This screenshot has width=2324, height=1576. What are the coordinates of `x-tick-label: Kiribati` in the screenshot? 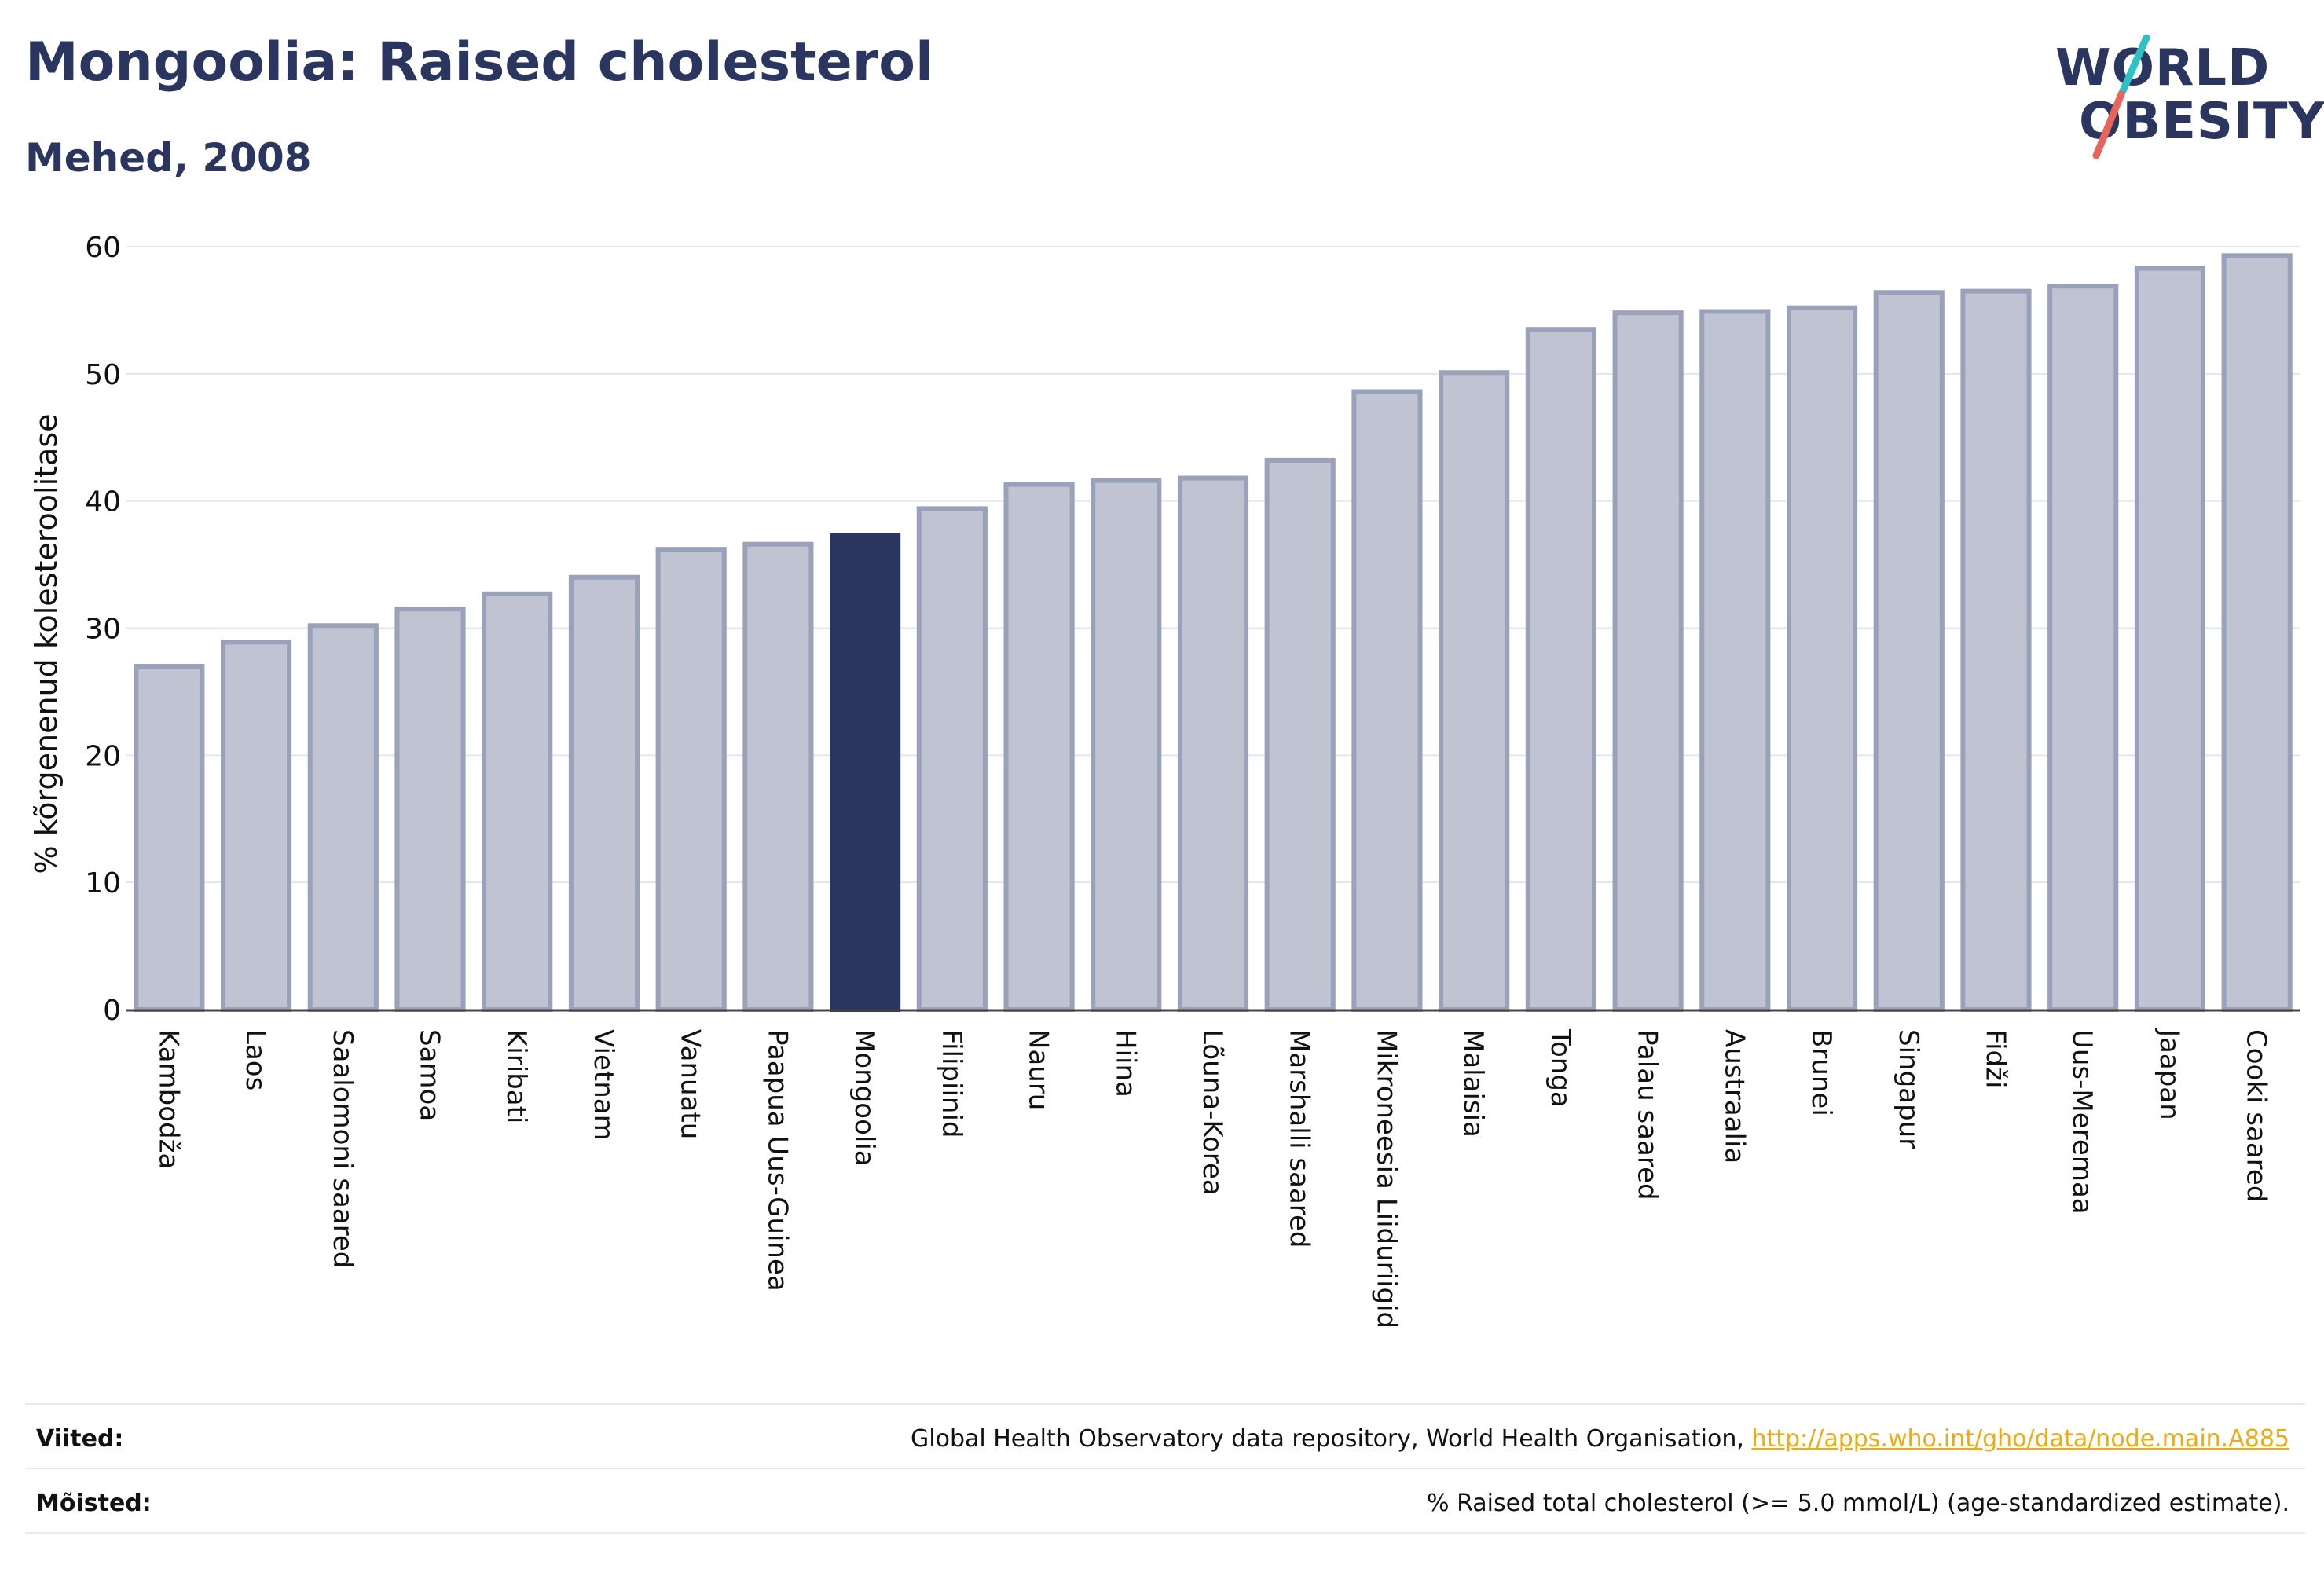 It's located at (516, 1076).